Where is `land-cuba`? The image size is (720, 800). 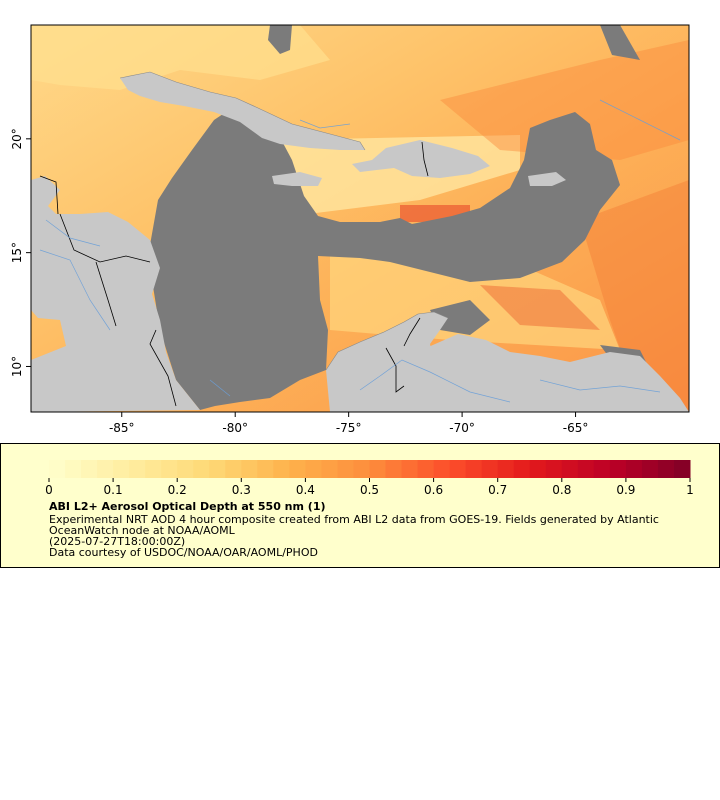
land-cuba is located at coordinates (242, 111).